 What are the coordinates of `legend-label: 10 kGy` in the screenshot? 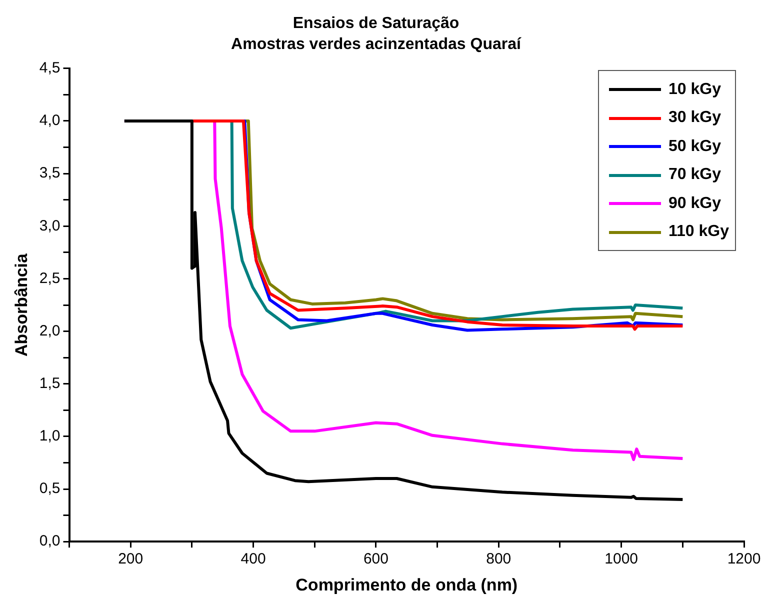 It's located at (694, 89).